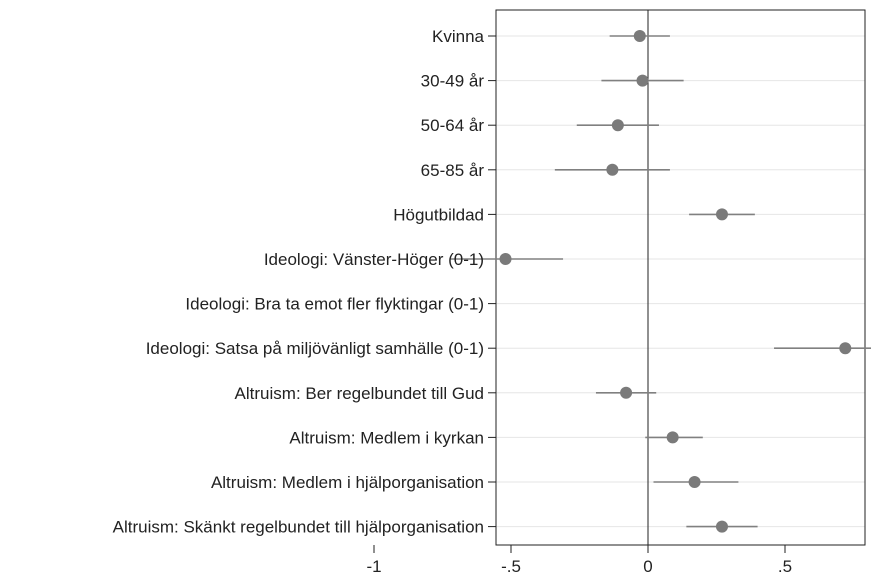 This screenshot has height=577, width=871. What do you see at coordinates (386, 437) in the screenshot?
I see `category-label: Altruism: Medlem i kyrkan` at bounding box center [386, 437].